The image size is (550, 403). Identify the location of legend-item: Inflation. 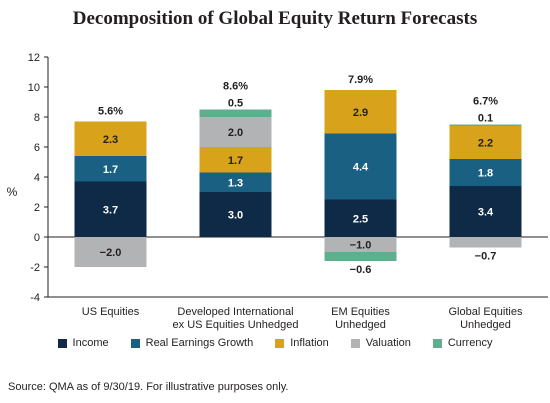
(302, 343).